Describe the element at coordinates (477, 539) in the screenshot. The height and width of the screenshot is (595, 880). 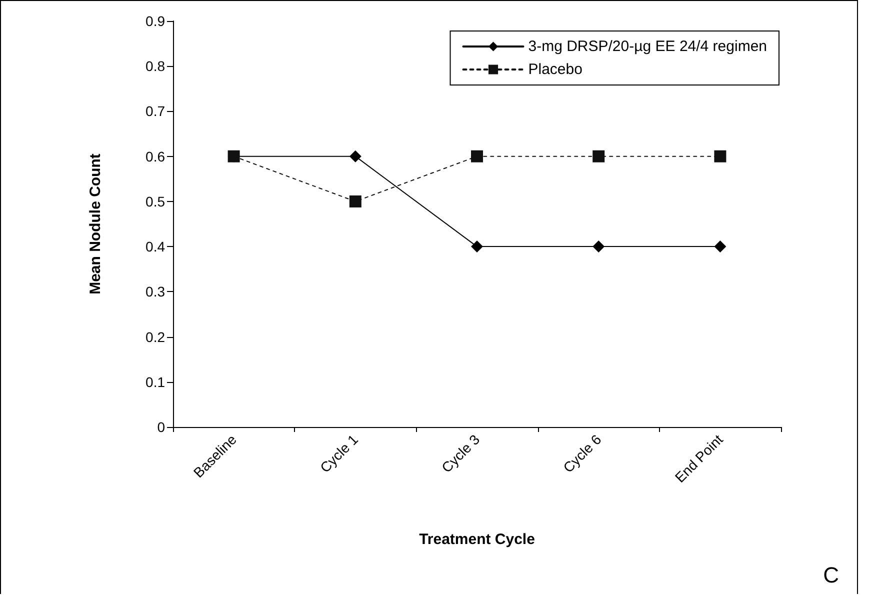
I see `x-axis-title: Treatment Cycle` at that location.